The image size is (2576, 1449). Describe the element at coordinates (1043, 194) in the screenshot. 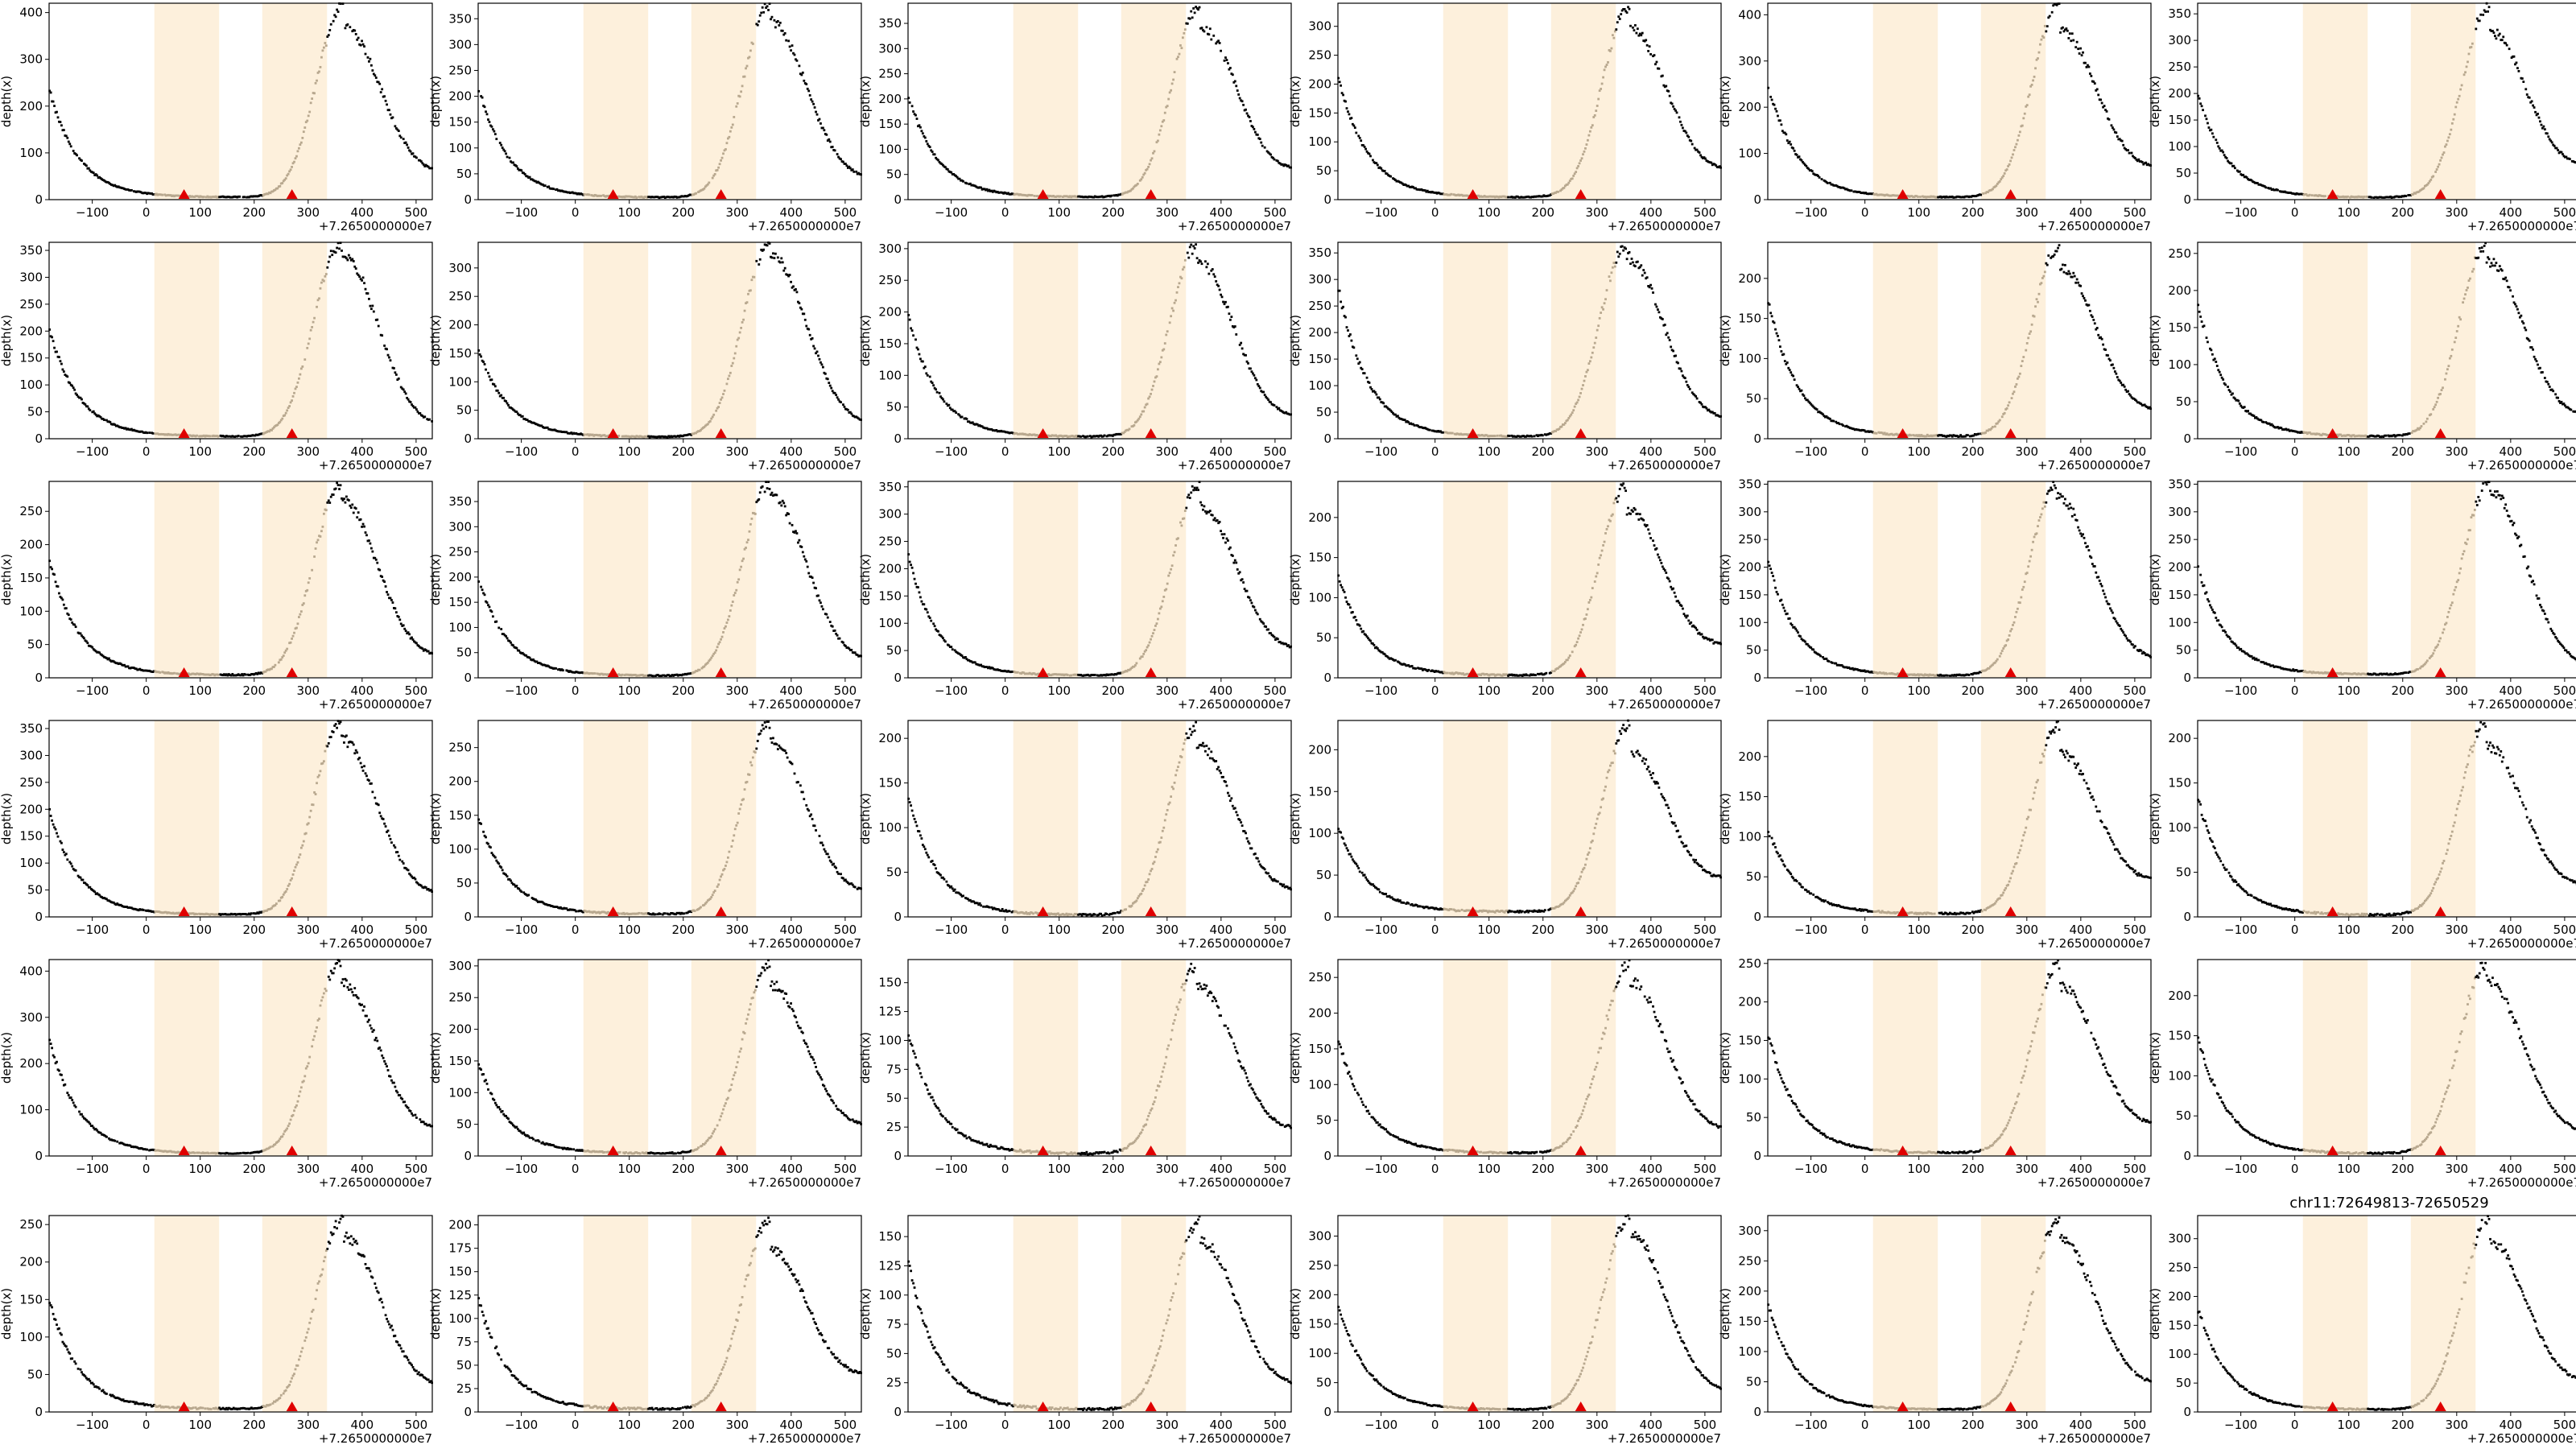

I see `site-marker` at that location.